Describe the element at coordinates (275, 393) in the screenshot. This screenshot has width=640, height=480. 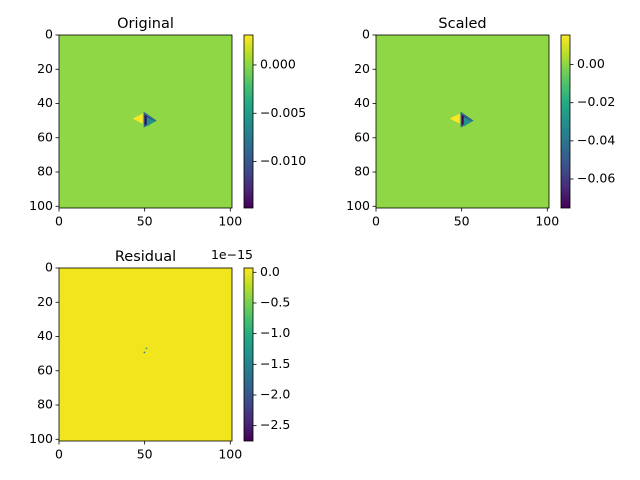
I see `colorbar-tick-label: −2.0` at that location.